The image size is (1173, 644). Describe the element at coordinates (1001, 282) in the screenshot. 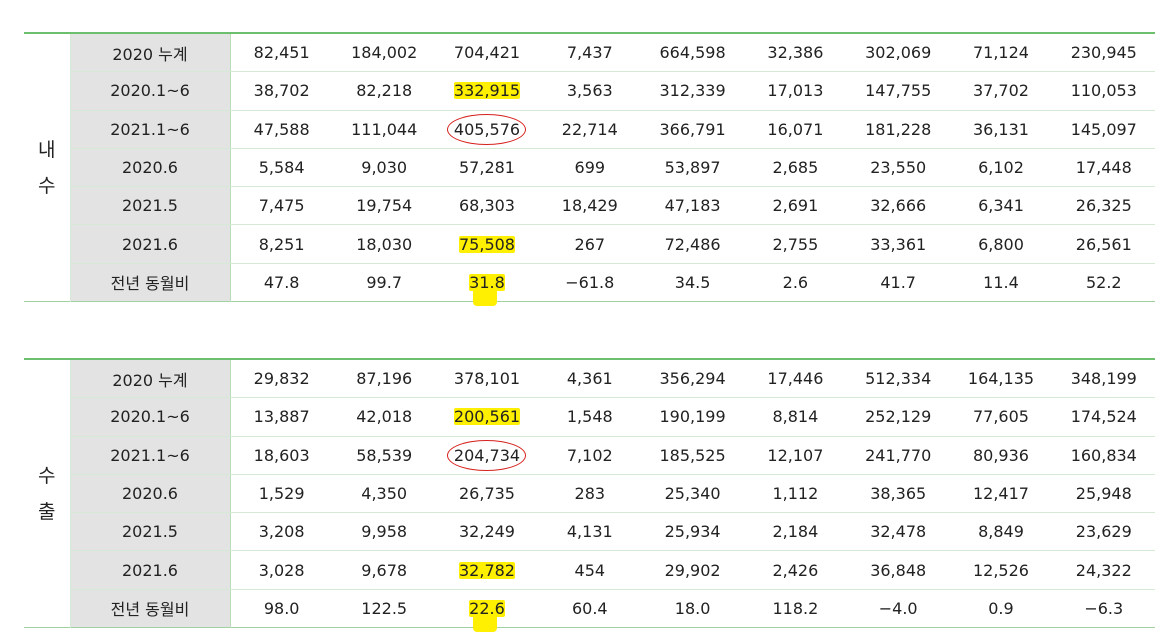

I see `table-cell: 11.4` at that location.